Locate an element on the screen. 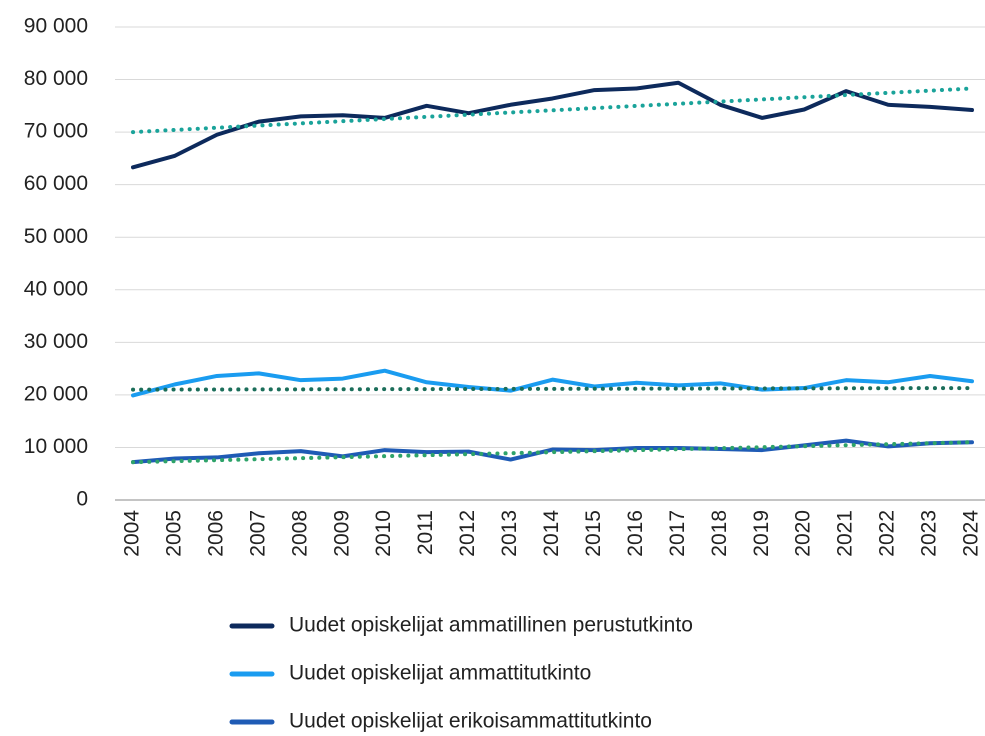 The image size is (985, 736). x-tick-label: 2008 is located at coordinates (299, 533).